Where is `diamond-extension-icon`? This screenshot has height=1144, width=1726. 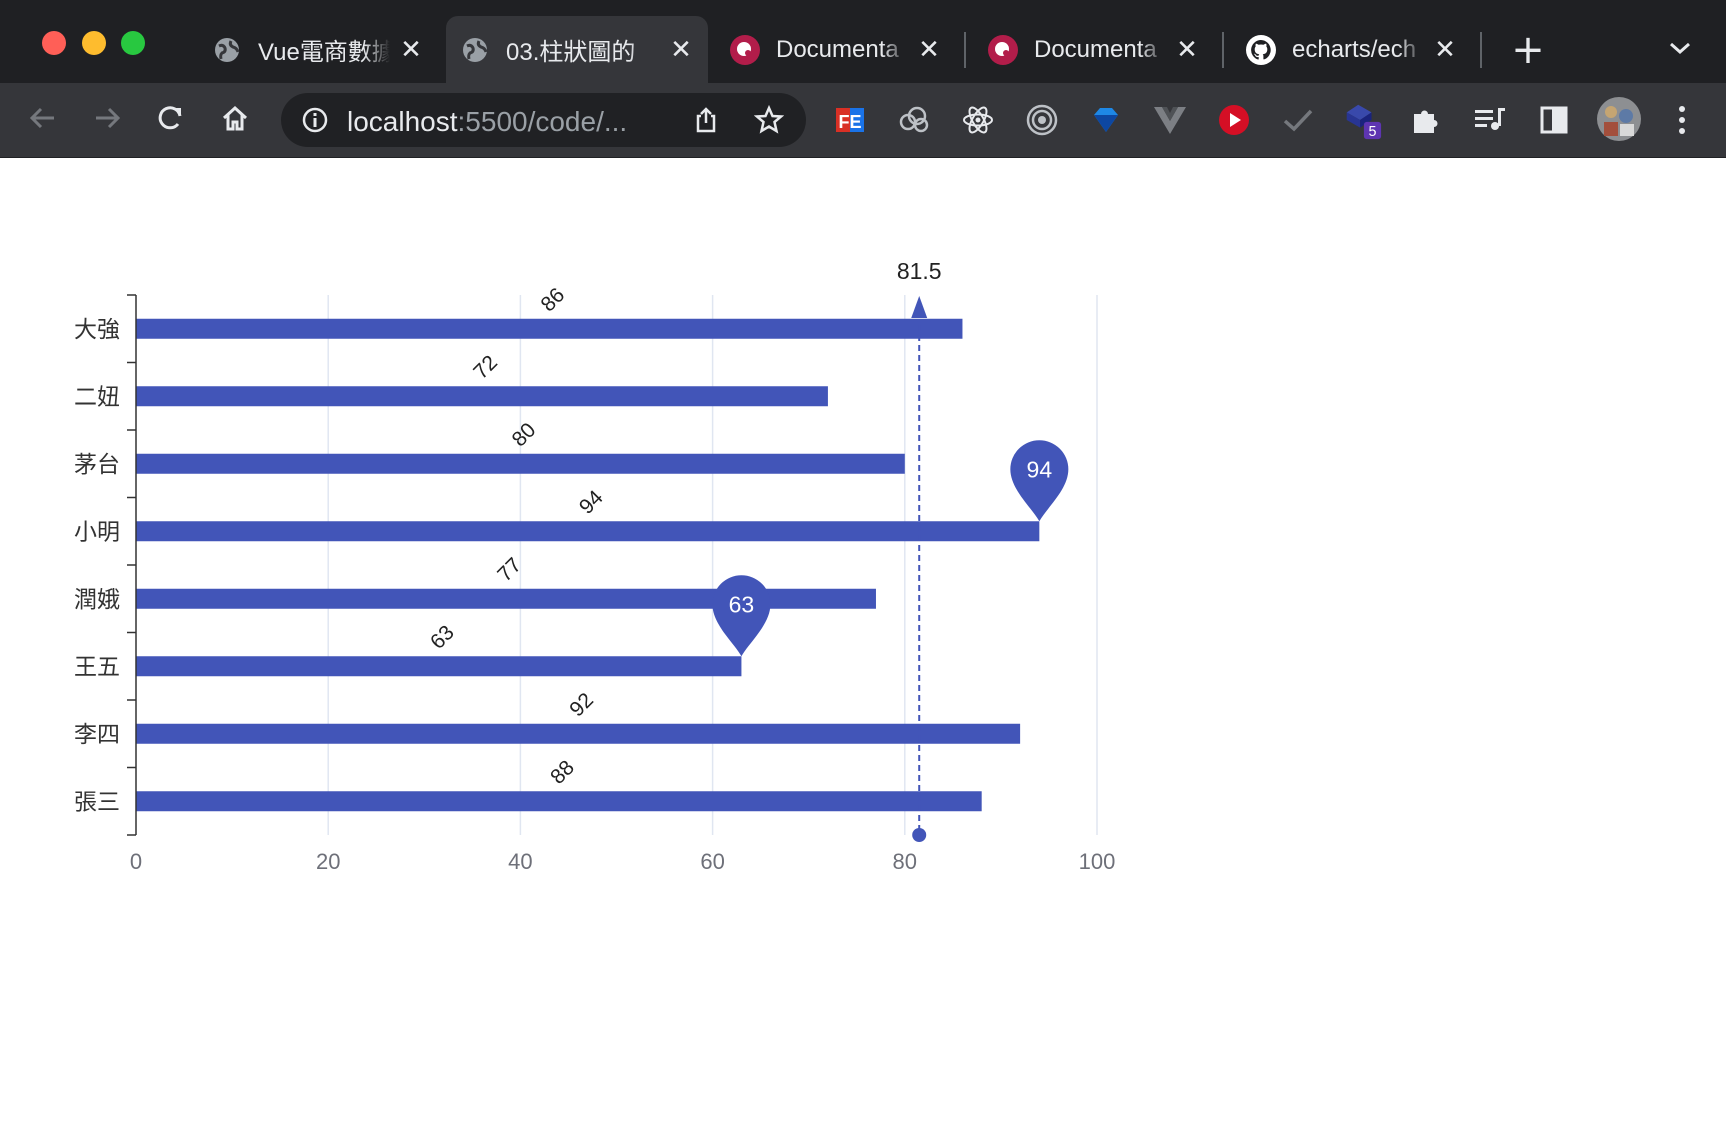 diamond-extension-icon is located at coordinates (1106, 120).